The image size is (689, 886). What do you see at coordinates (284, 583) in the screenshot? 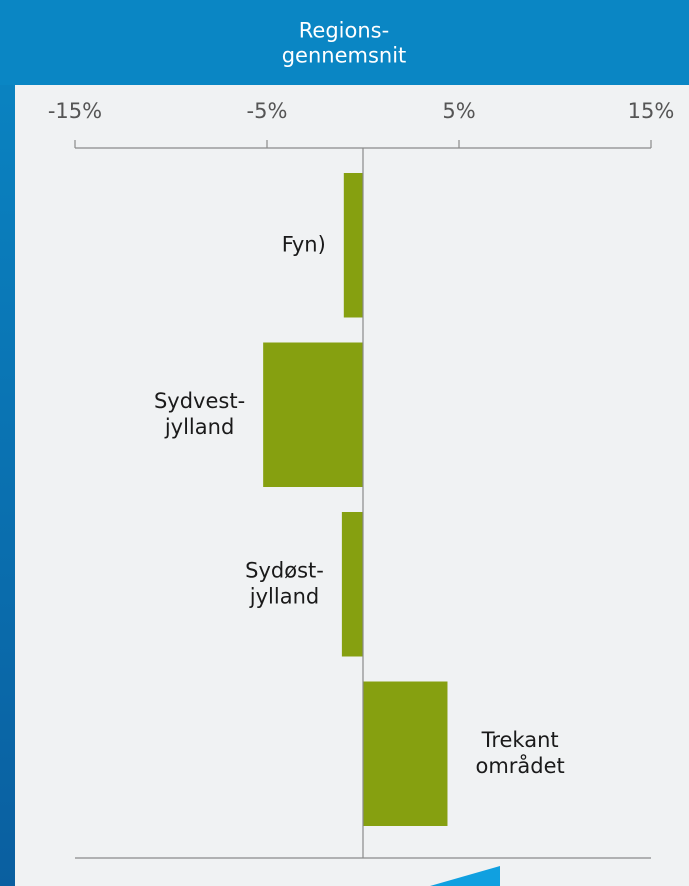
I see `category-label: Sydøst-jylland` at bounding box center [284, 583].